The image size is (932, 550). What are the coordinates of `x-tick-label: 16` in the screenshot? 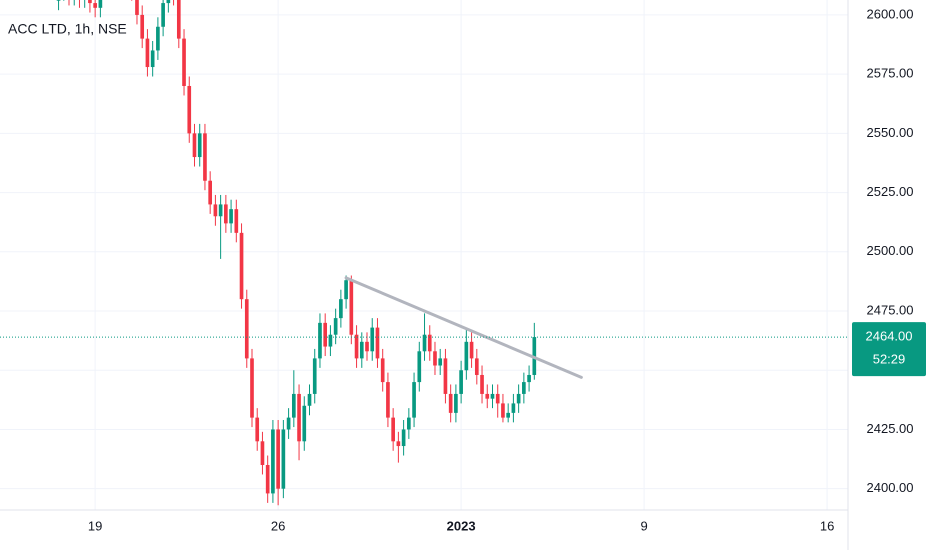 It's located at (827, 525).